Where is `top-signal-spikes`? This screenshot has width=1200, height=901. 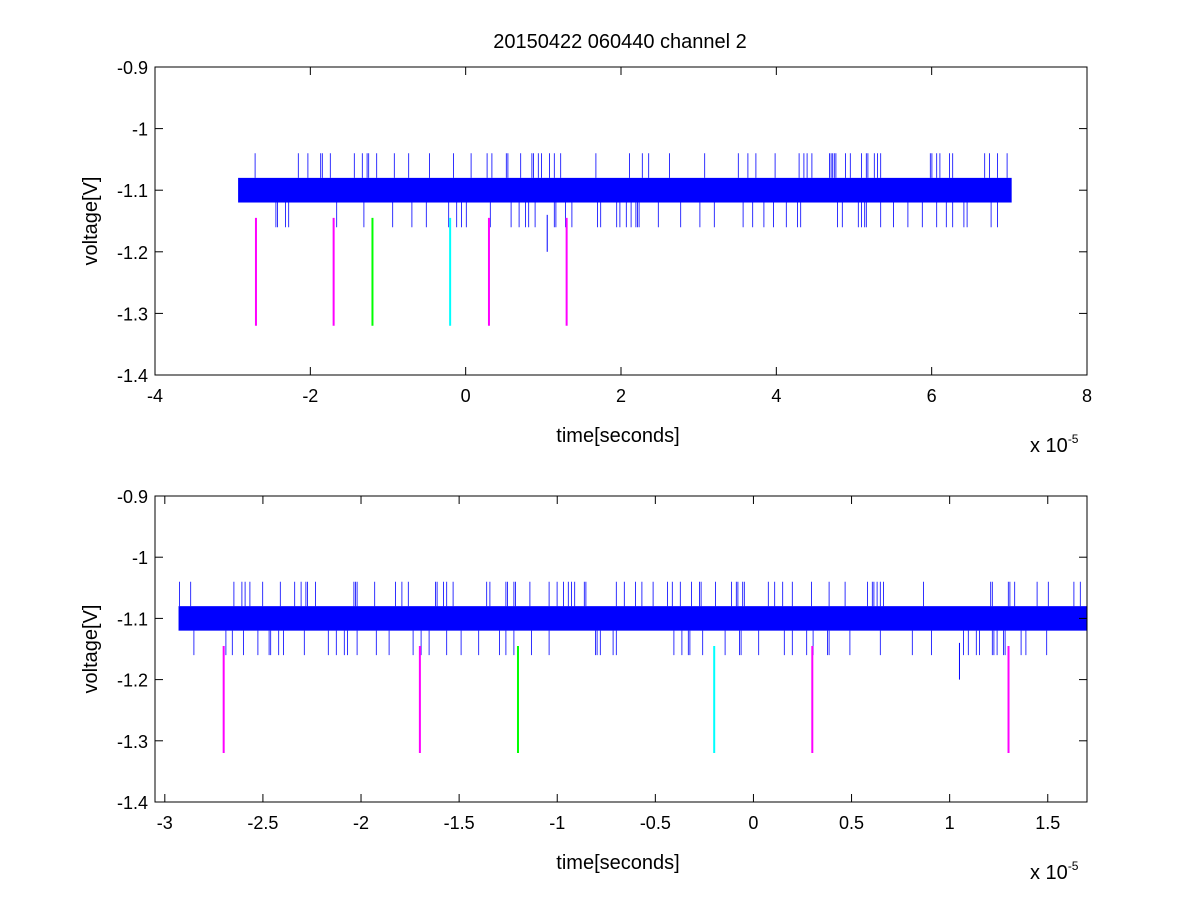
top-signal-spikes is located at coordinates (631, 190).